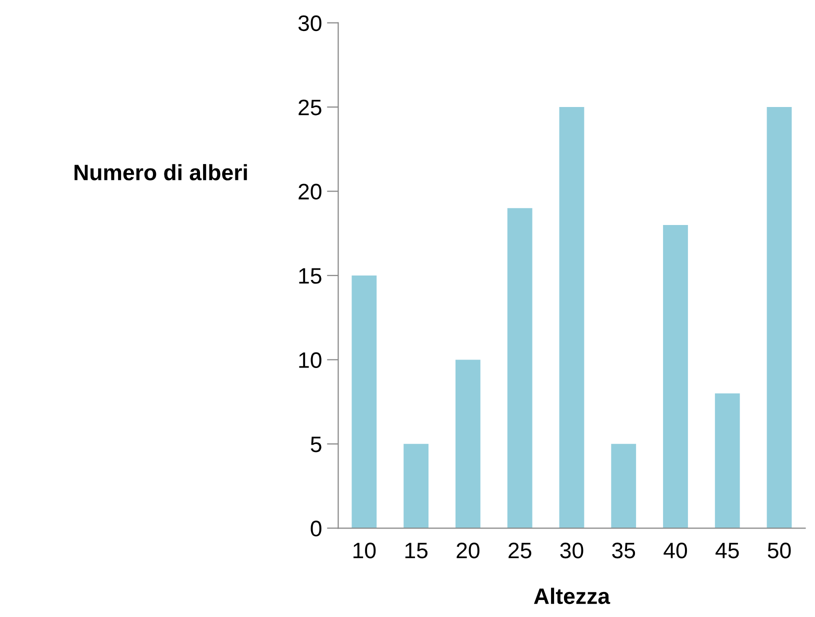 This screenshot has height=617, width=815. What do you see at coordinates (316, 444) in the screenshot?
I see `y-tick-label: 5` at bounding box center [316, 444].